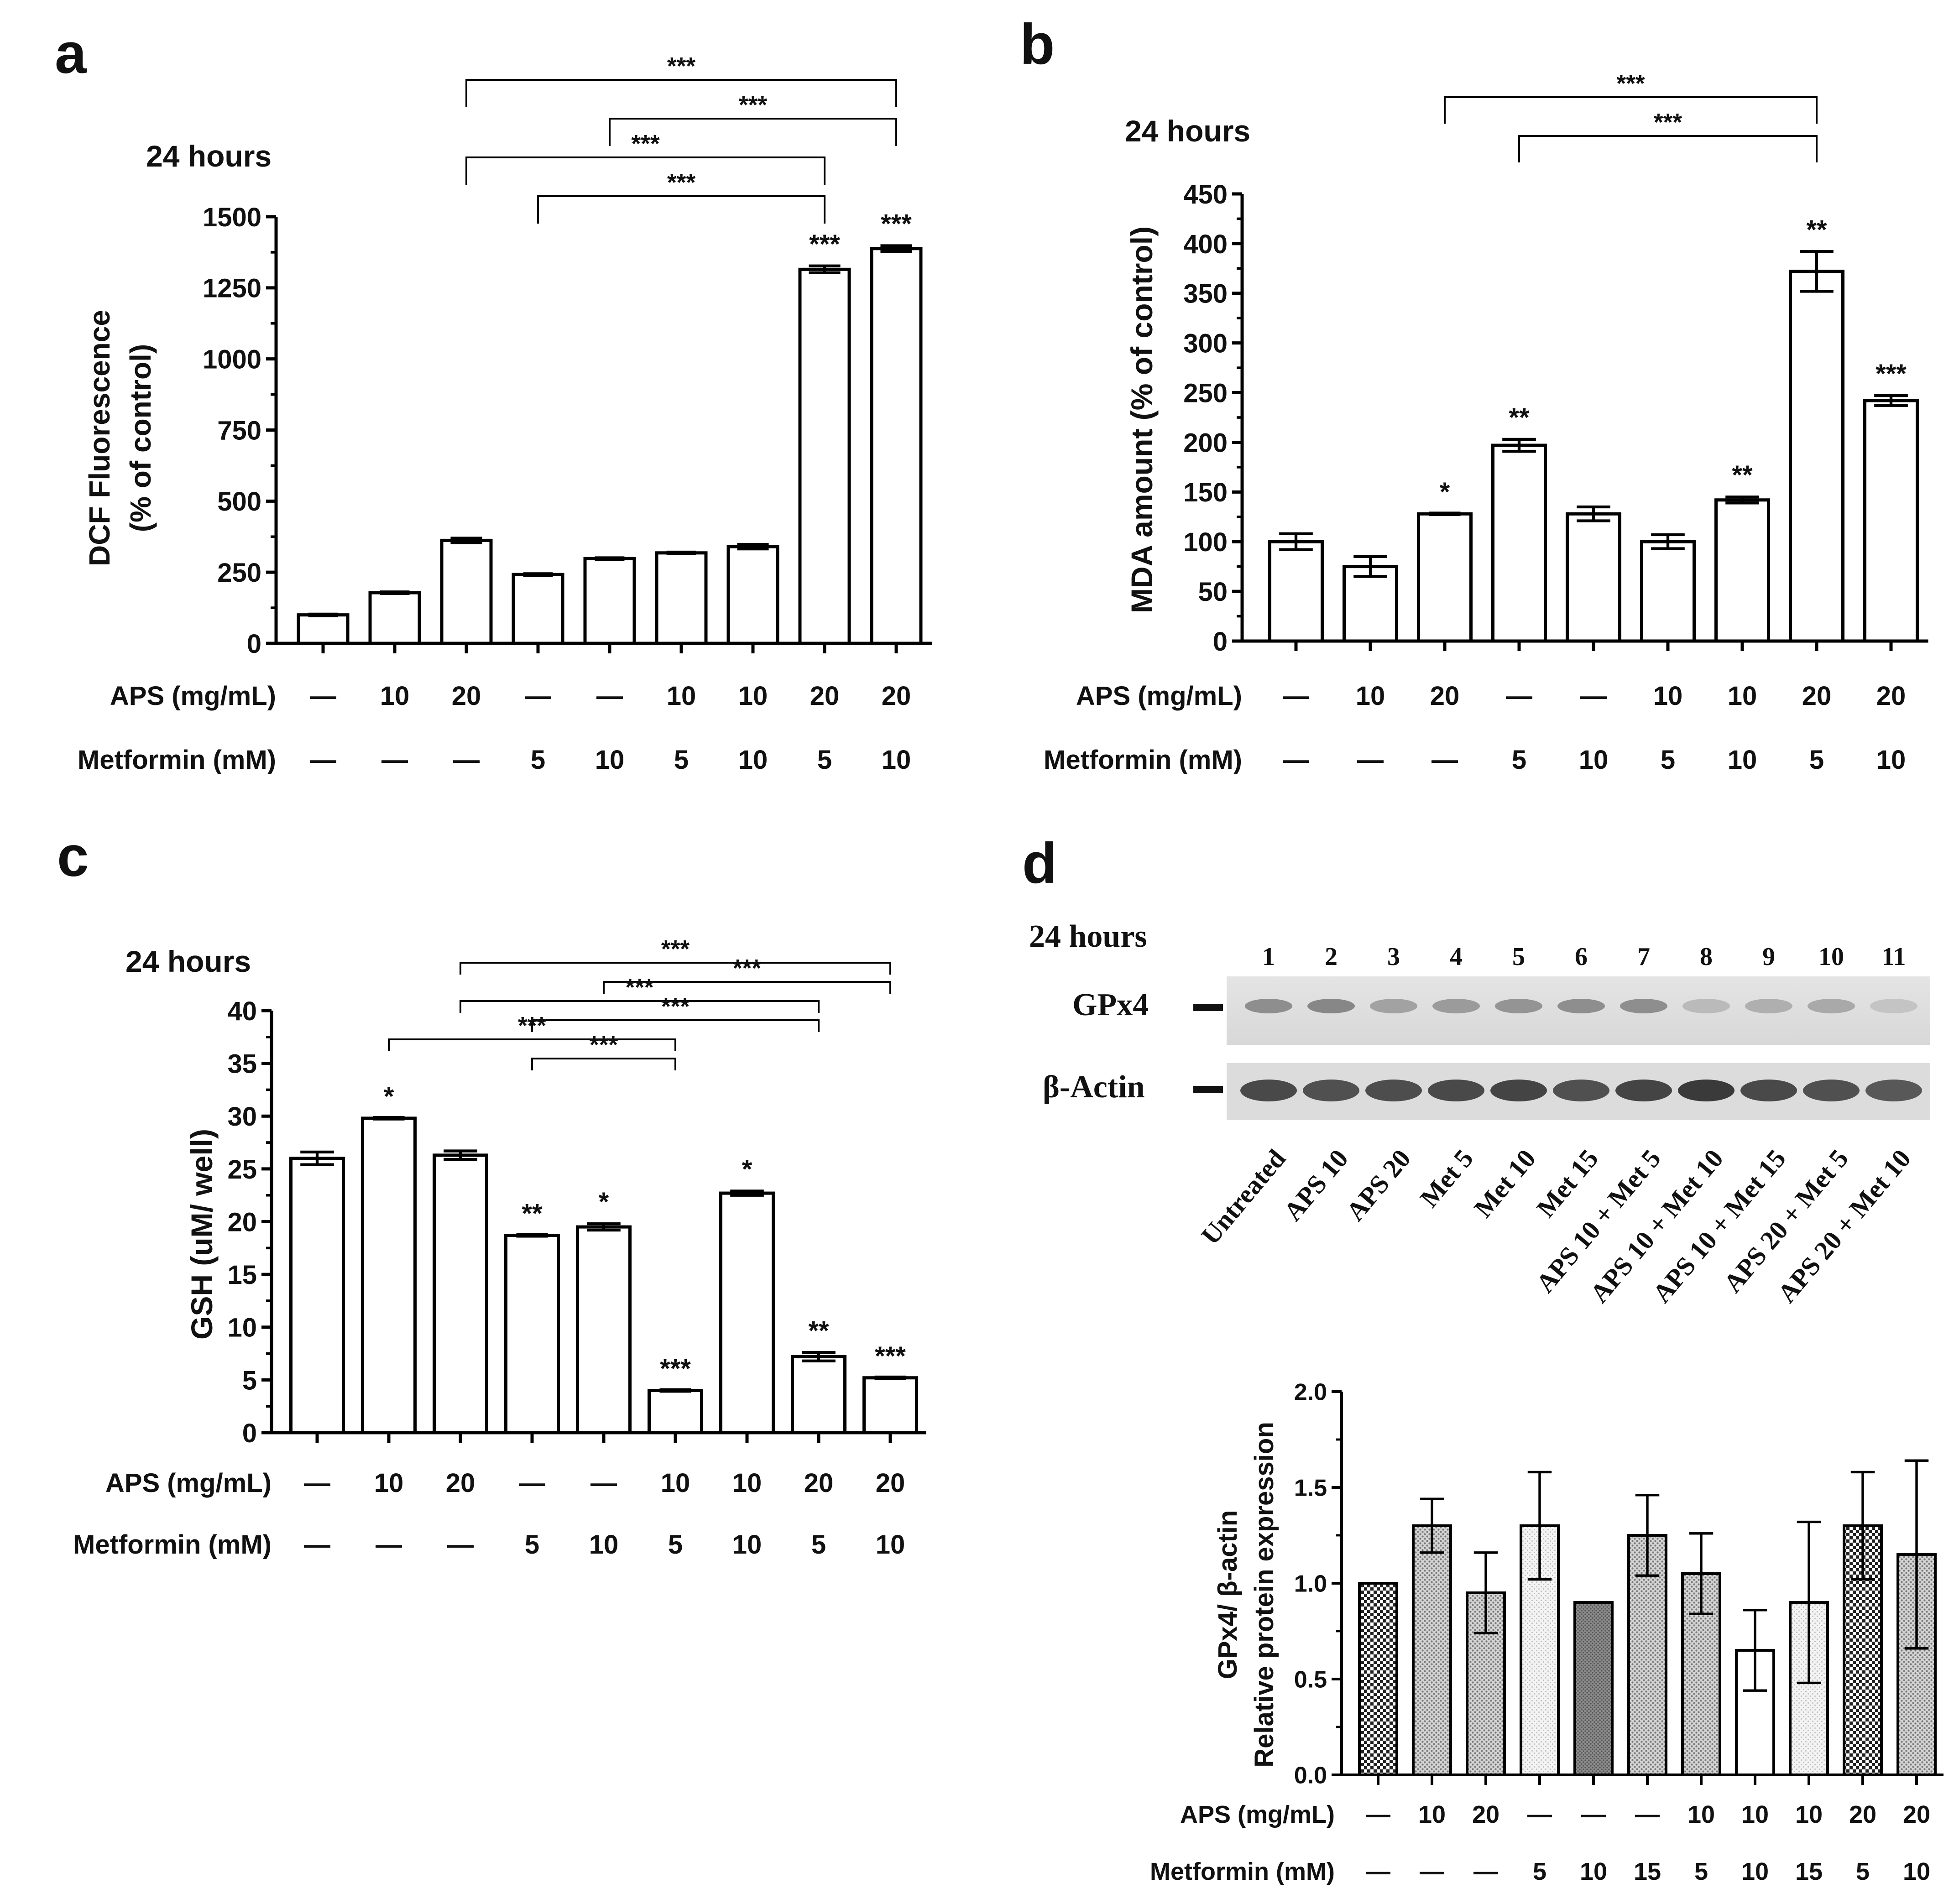 This screenshot has height=1904, width=1954. Describe the element at coordinates (1094, 1087) in the screenshot. I see `actin-band-label: β-Actin` at that location.